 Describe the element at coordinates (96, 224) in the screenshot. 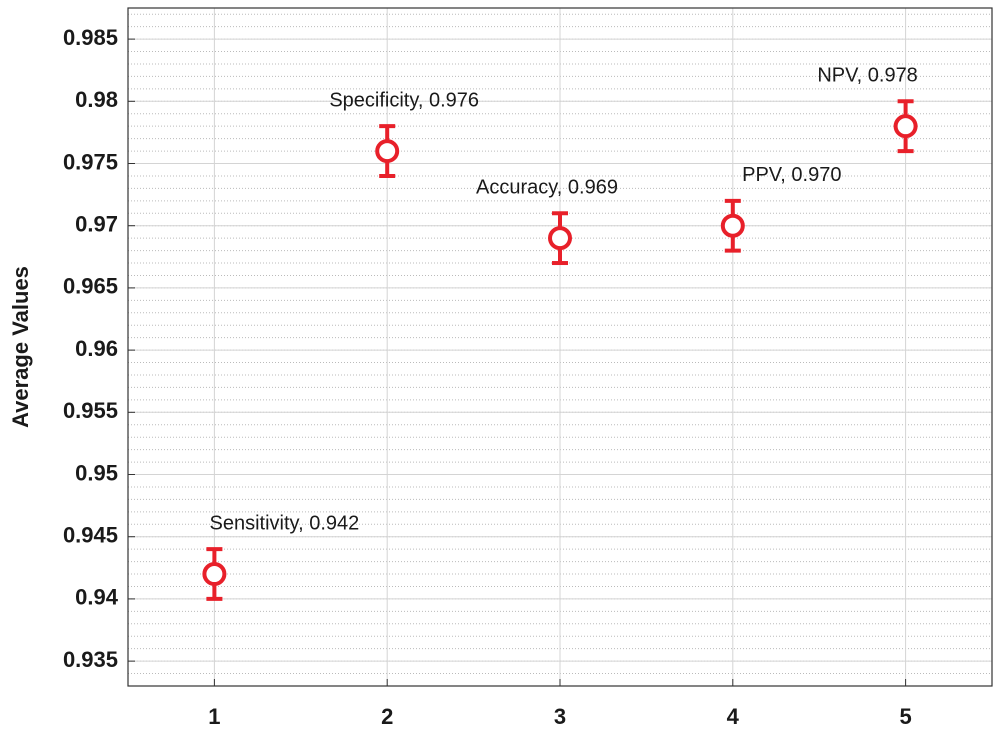

I see `y-tick-label: 0.97` at that location.